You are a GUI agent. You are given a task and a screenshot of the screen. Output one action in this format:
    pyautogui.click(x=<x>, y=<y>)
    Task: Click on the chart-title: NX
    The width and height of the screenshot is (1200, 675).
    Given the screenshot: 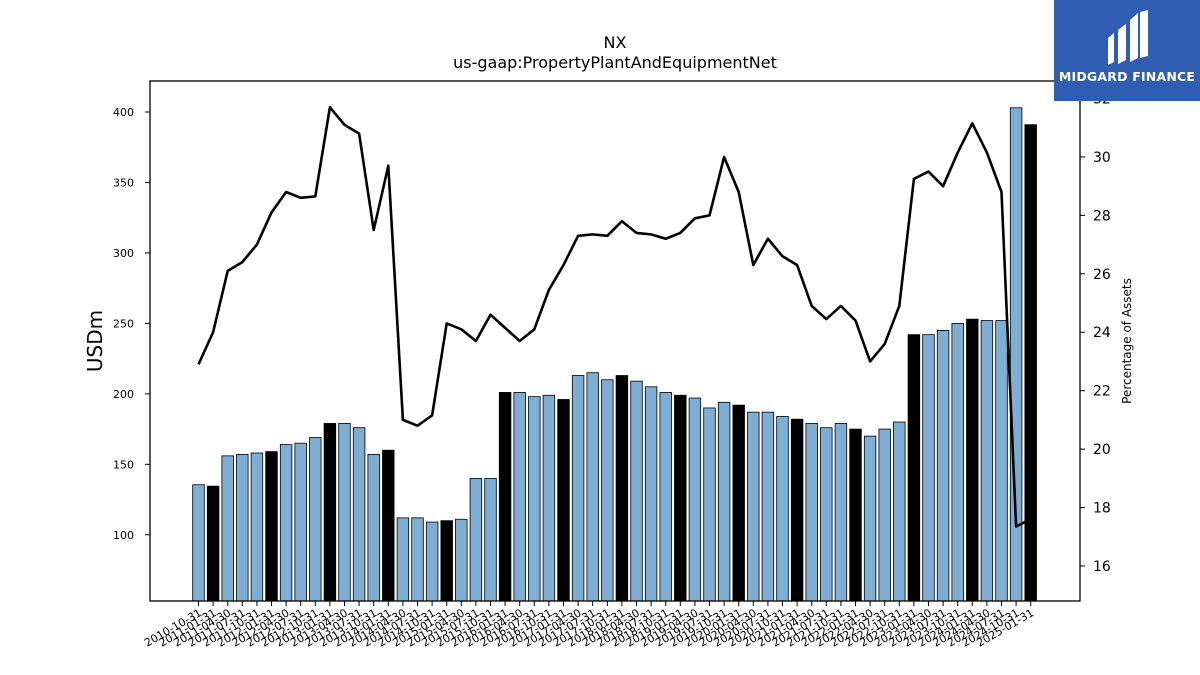 What is the action you would take?
    pyautogui.click(x=615, y=42)
    